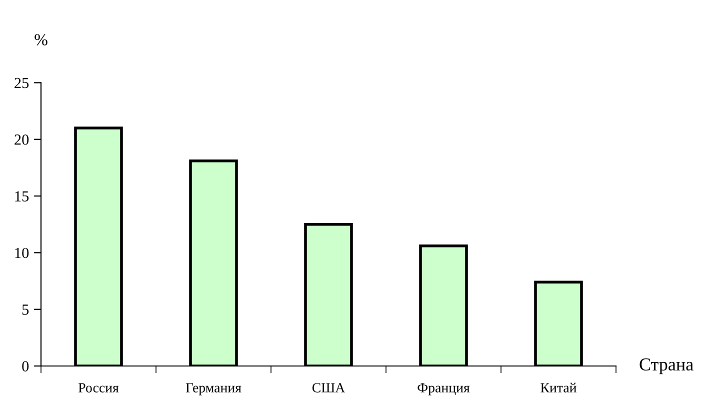 The width and height of the screenshot is (706, 400). What do you see at coordinates (22, 196) in the screenshot?
I see `y-tick-label: 15` at bounding box center [22, 196].